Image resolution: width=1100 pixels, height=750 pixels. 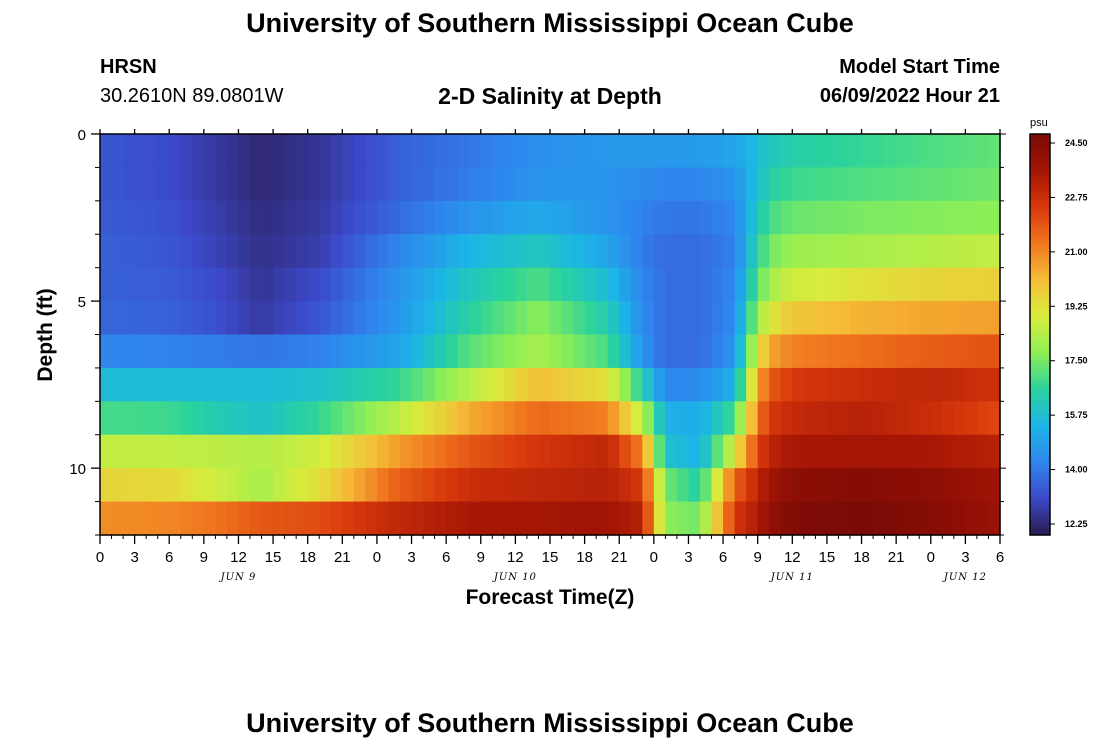 I want to click on x-tick-label: 6, so click(x=446, y=557).